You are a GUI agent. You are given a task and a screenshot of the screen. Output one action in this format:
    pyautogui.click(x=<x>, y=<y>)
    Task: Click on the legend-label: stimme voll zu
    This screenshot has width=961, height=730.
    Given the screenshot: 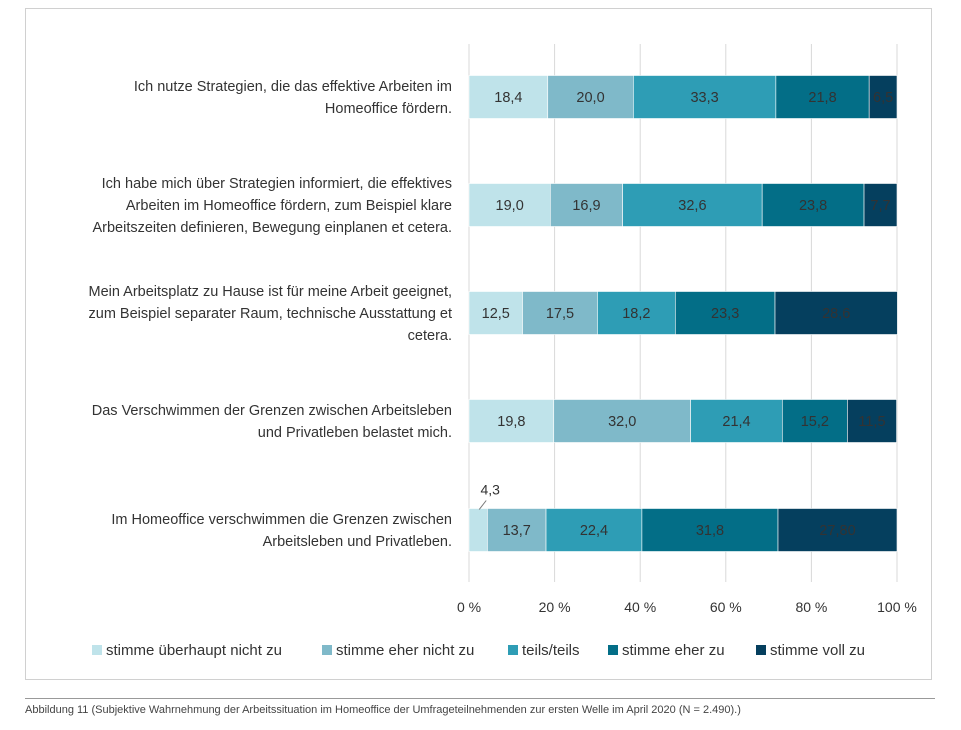 What is the action you would take?
    pyautogui.click(x=817, y=650)
    